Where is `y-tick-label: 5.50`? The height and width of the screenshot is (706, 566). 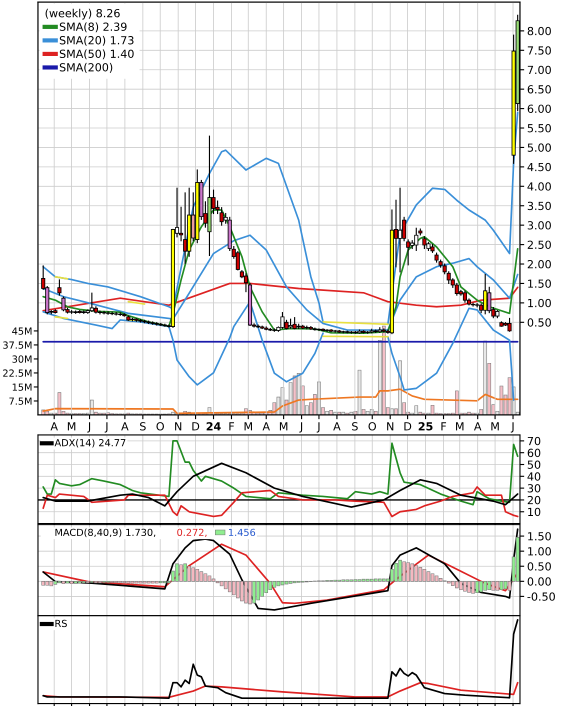
y-tick-label: 5.50 is located at coordinates (539, 128).